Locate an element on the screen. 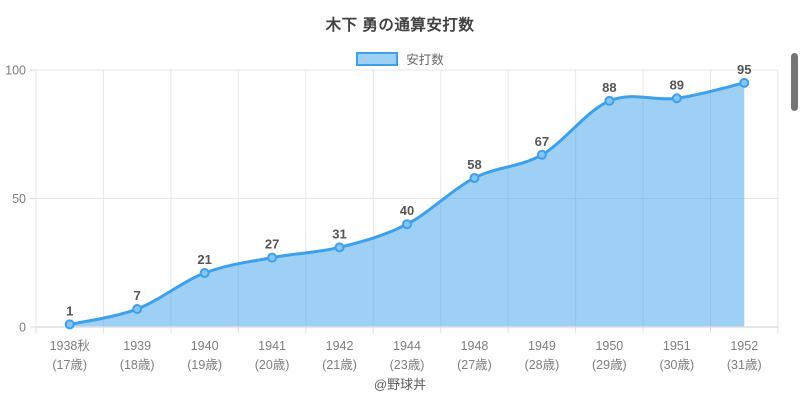 The height and width of the screenshot is (400, 800). footer-credit: @野球丼 is located at coordinates (400, 384).